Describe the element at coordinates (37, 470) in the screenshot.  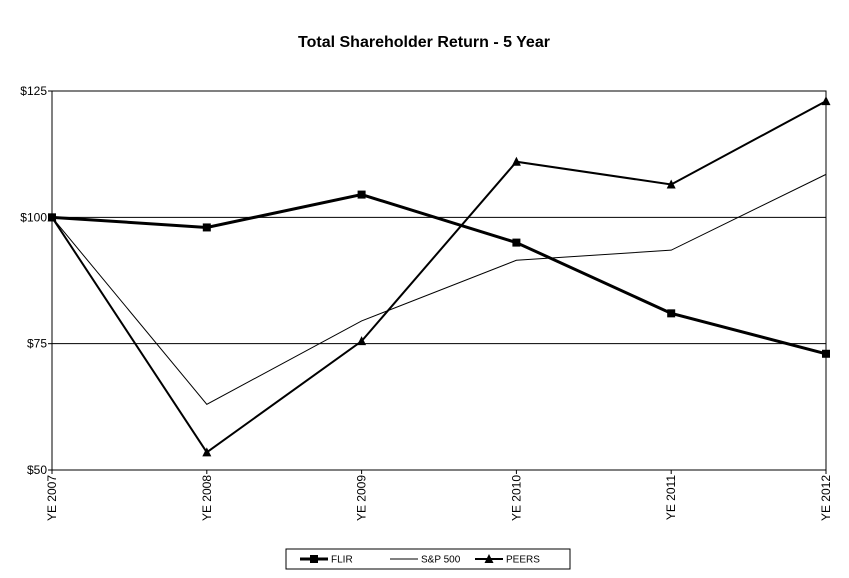
I see `y-tick-label: $50` at that location.